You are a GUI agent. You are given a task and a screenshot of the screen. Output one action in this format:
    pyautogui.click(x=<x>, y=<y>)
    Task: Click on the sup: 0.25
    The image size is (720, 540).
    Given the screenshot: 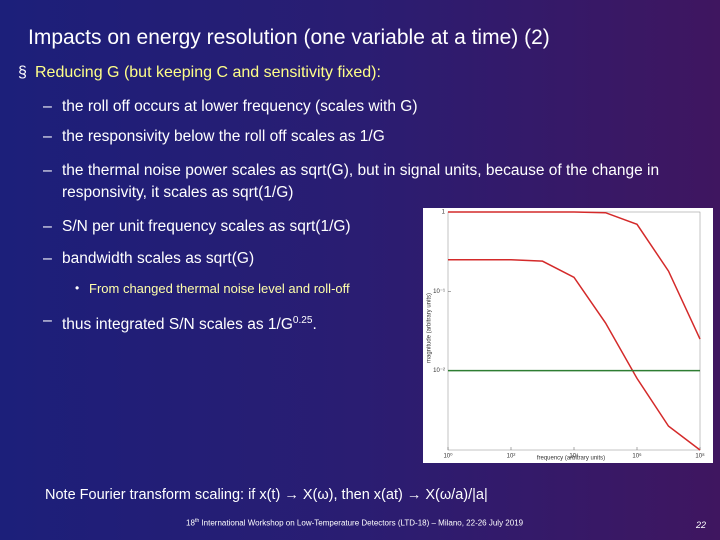 What is the action you would take?
    pyautogui.click(x=302, y=320)
    